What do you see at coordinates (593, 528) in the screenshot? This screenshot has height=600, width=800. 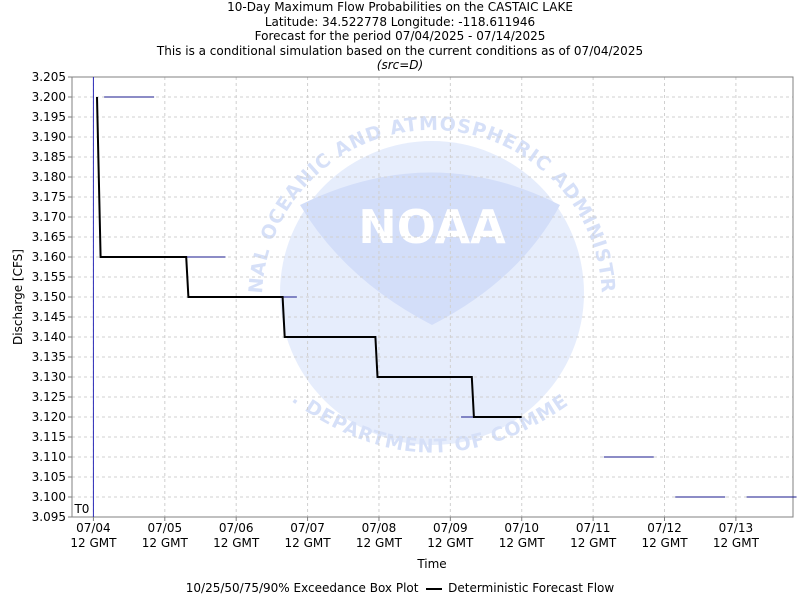 I see `x-tick-label-date: 07/11` at bounding box center [593, 528].